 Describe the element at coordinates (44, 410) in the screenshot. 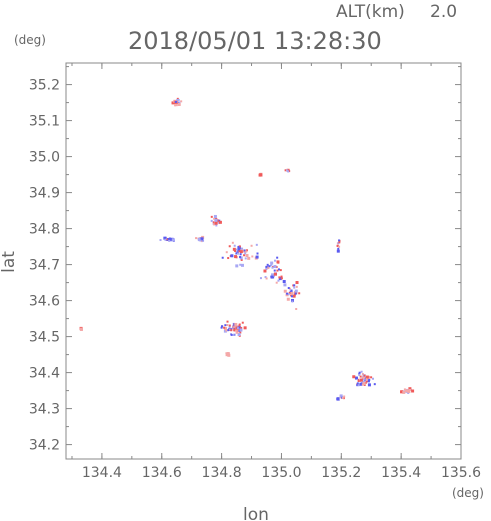

I see `y-tick-label: 34.3` at that location.